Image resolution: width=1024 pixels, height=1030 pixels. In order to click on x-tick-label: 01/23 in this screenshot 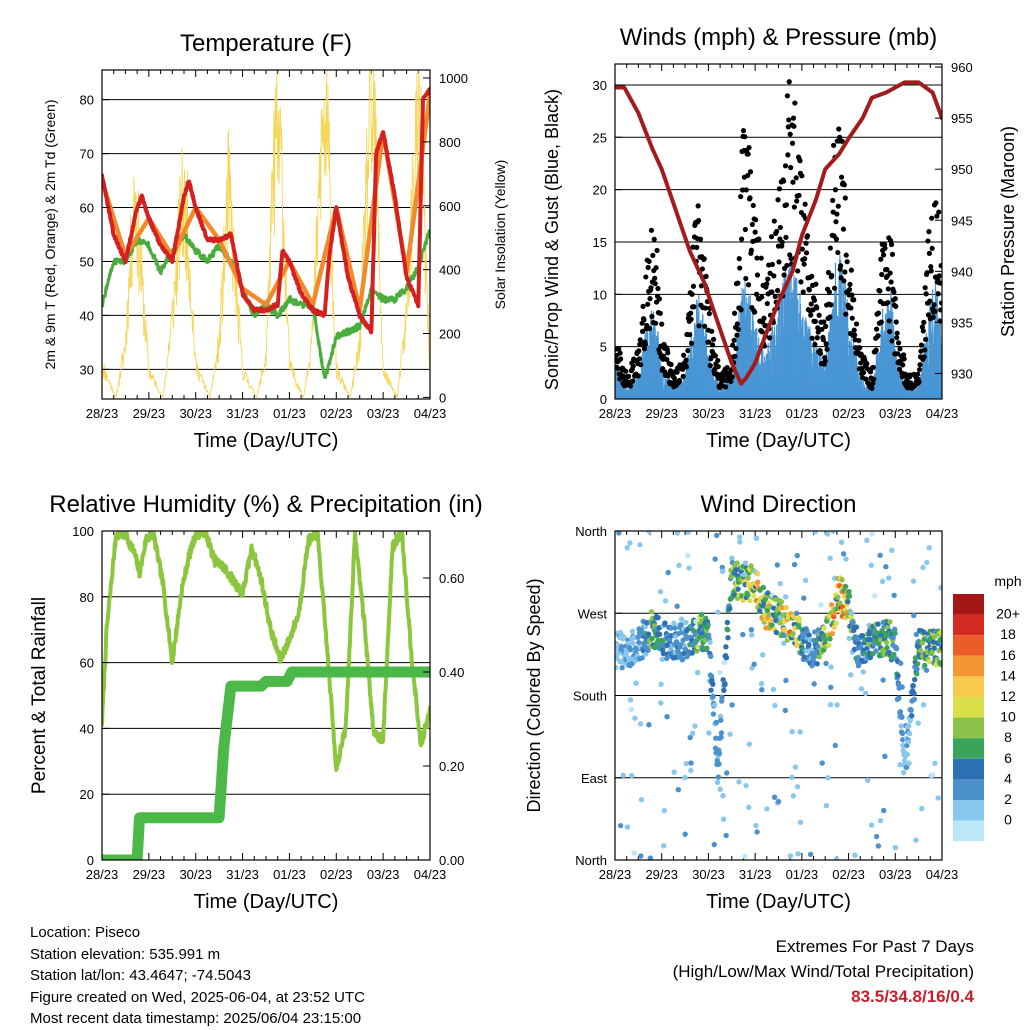, I will do `click(289, 874)`.